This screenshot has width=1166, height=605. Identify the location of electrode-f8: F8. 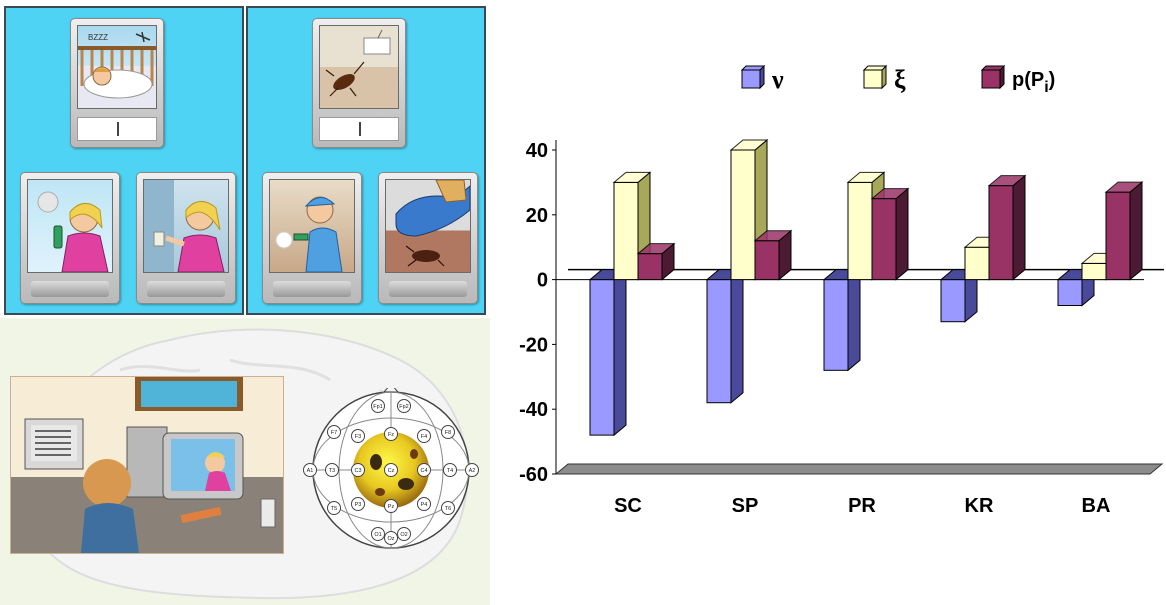
(448, 432).